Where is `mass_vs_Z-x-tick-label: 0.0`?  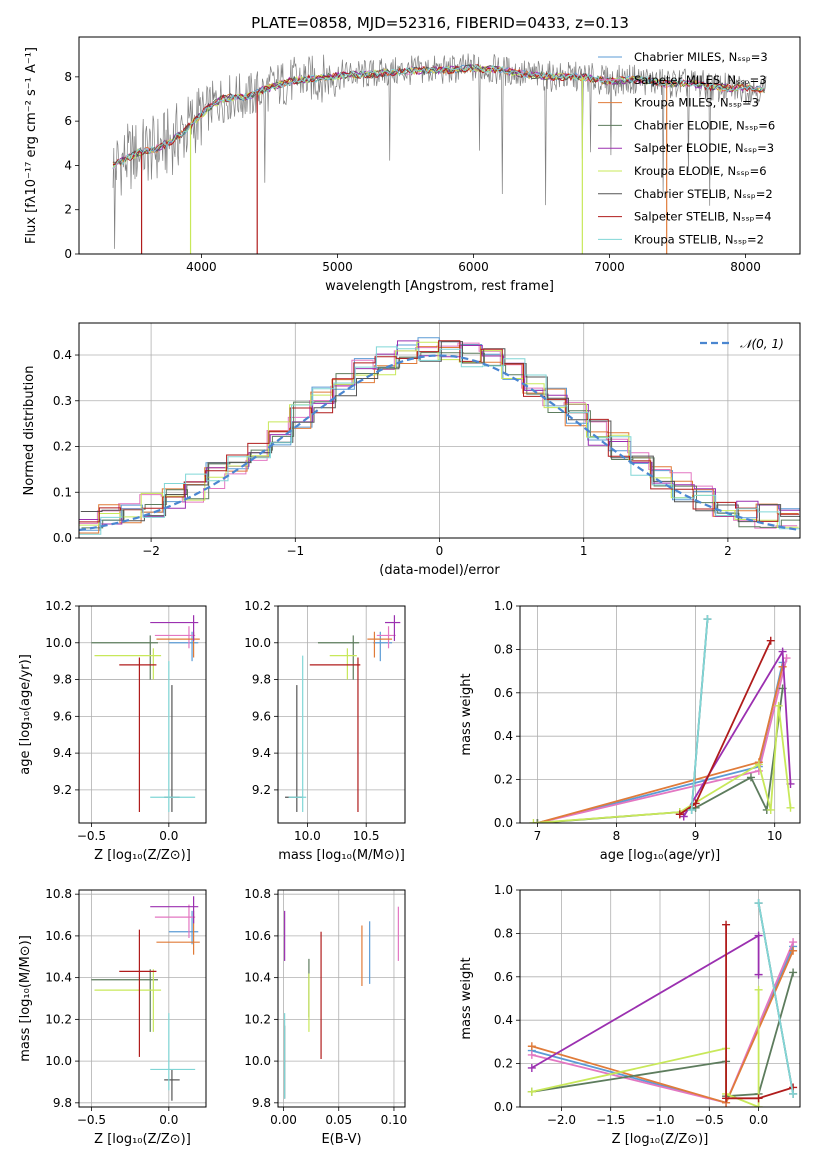
mass_vs_Z-x-tick-label: 0.0 is located at coordinates (168, 1120).